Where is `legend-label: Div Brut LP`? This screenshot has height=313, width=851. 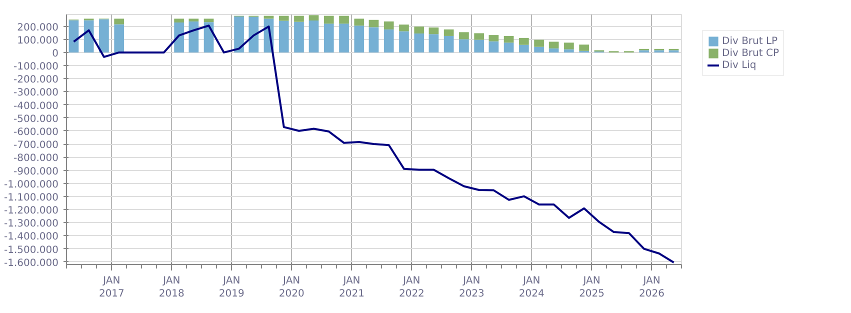 legend-label: Div Brut LP is located at coordinates (750, 41).